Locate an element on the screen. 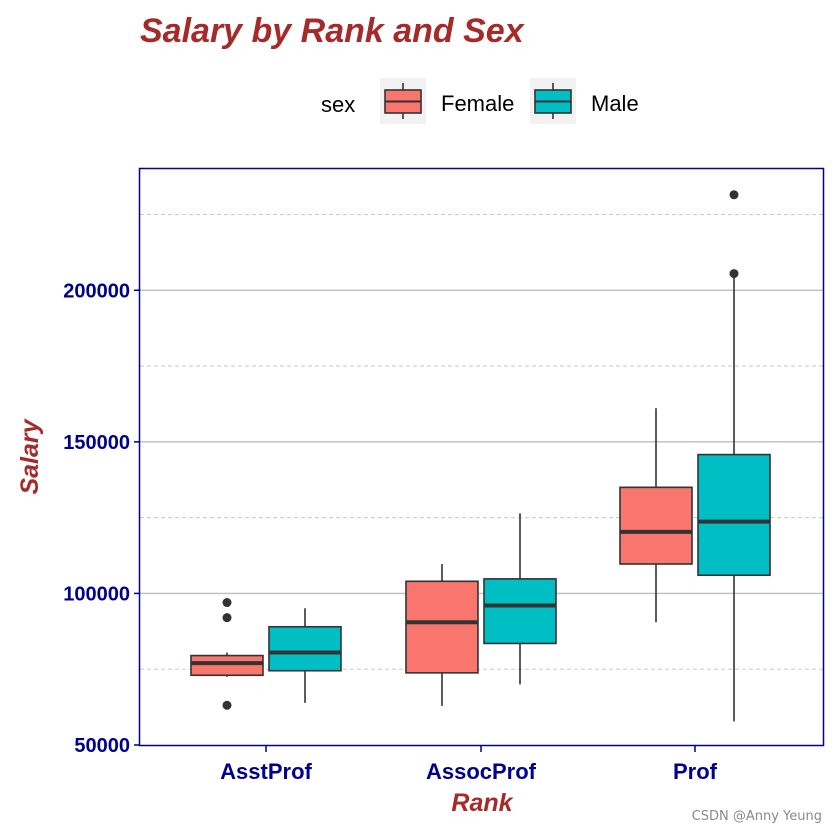  x-tick-label: AsstProf is located at coordinates (266, 771).